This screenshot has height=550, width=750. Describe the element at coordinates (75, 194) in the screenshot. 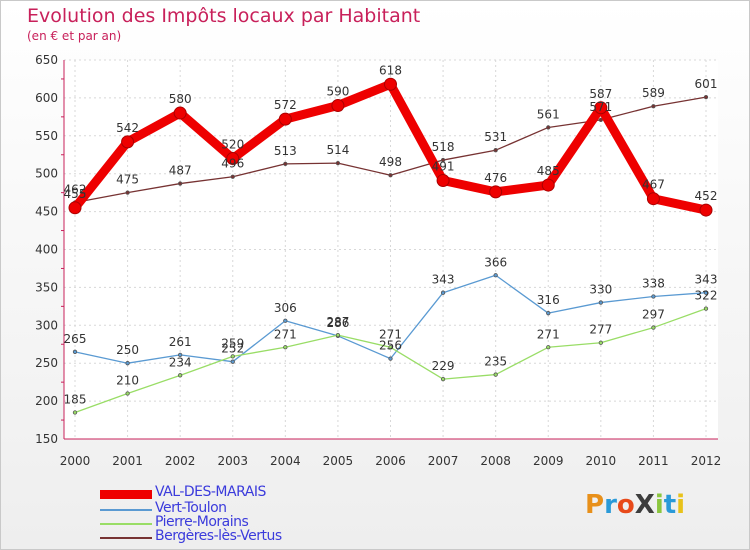

I see `data-label-val-des-marais: 455` at that location.